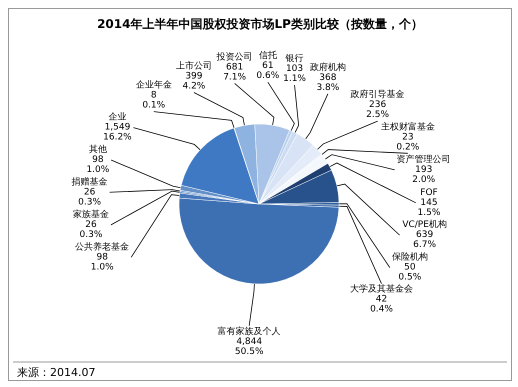 Image resolution: width=518 pixels, height=387 pixels. What do you see at coordinates (154, 100) in the screenshot?
I see `data-label: 8 0.1%` at bounding box center [154, 100].